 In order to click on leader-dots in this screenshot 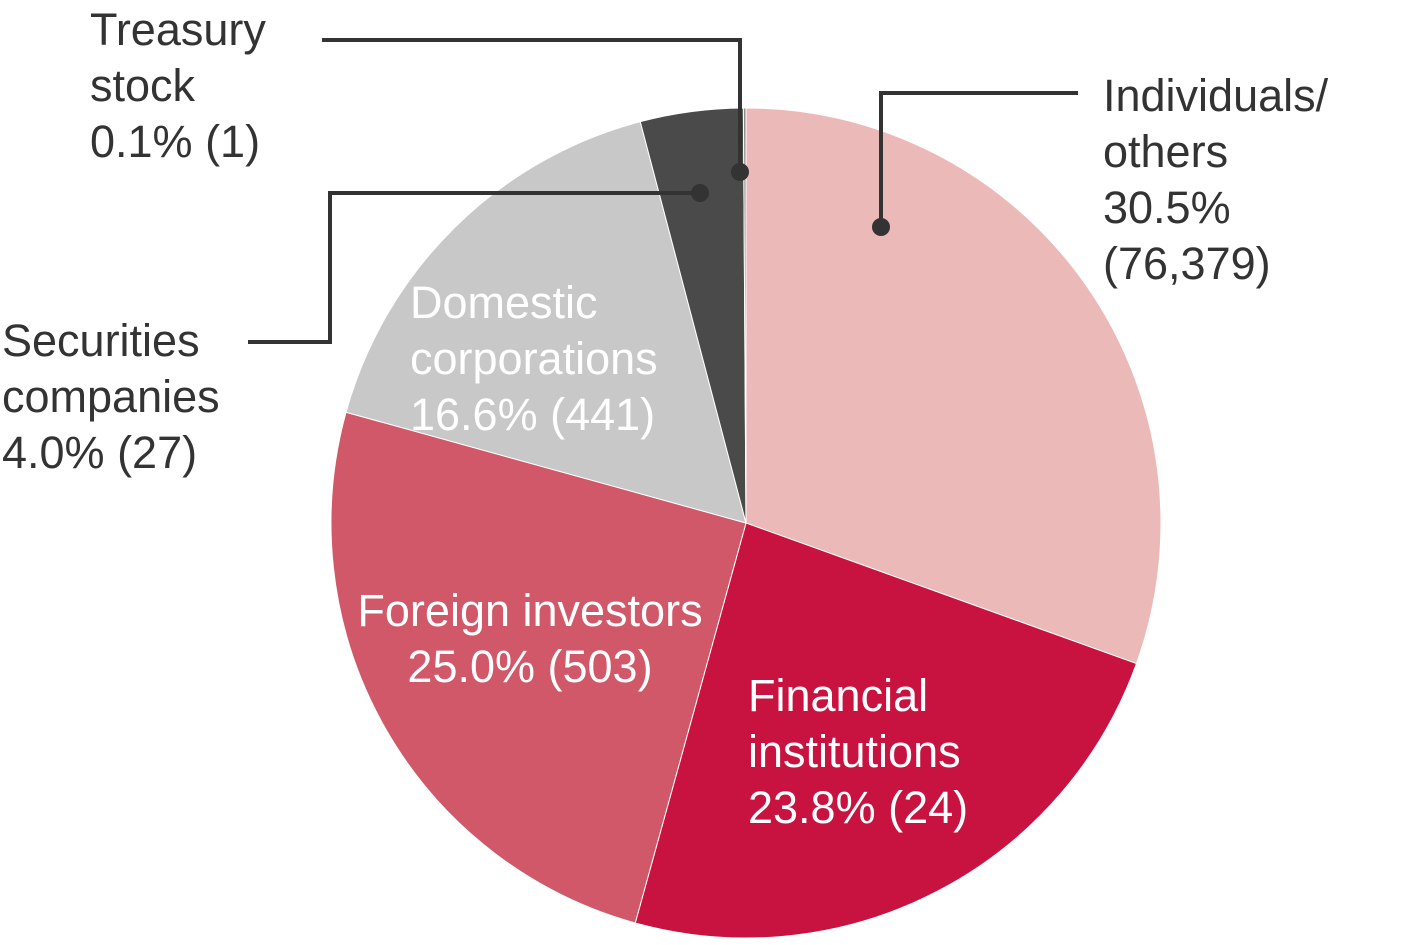, I will do `click(790, 199)`.